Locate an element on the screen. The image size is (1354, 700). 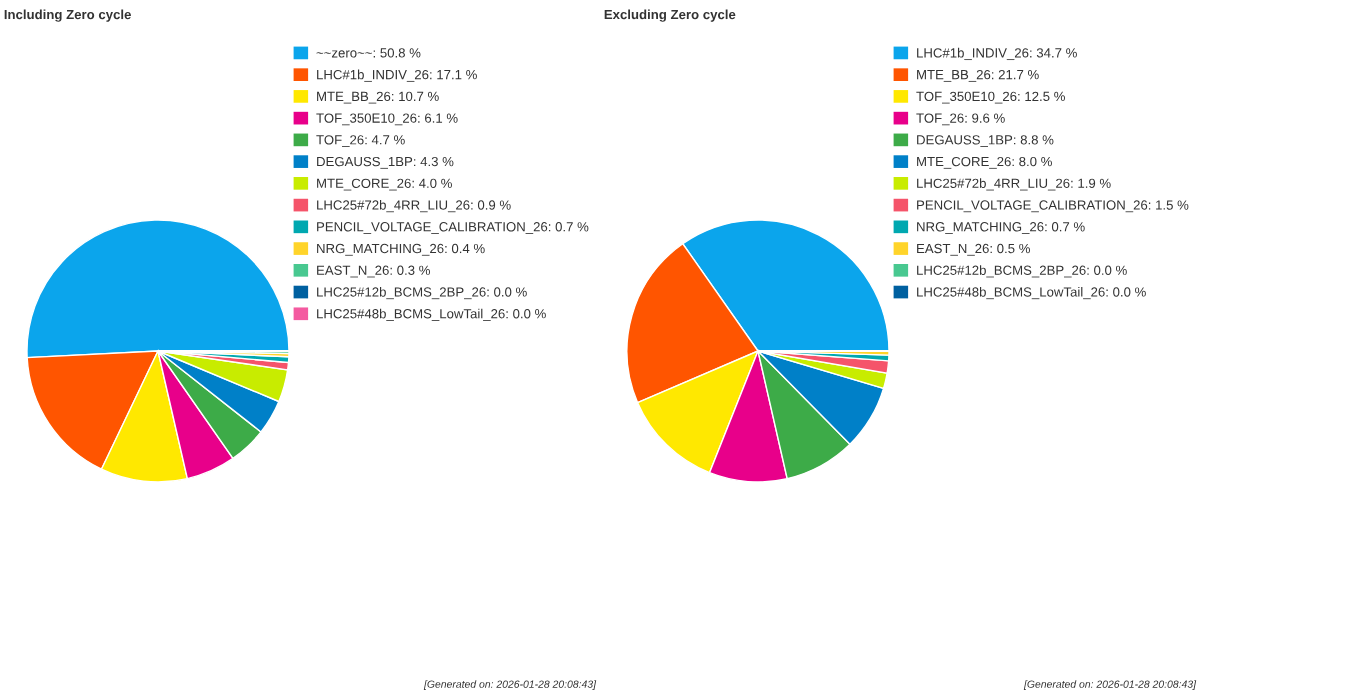
legend-label: MTE_CORE_26: 8.0 % is located at coordinates (984, 162).